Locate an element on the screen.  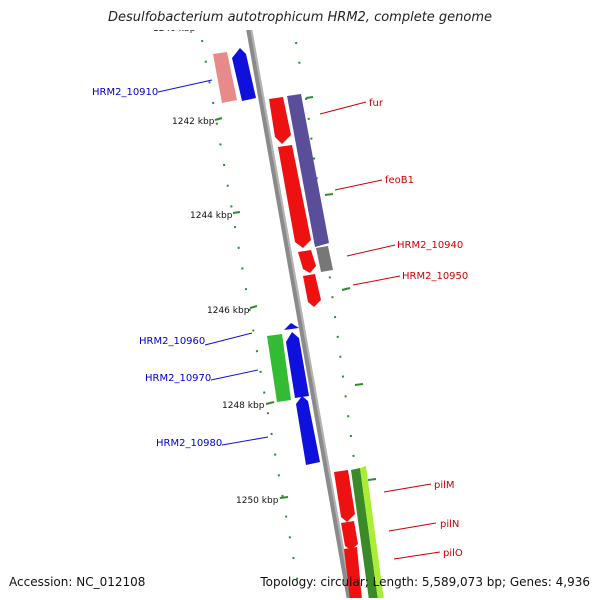
scale-label: 1250 kbp is located at coordinates (257, 501).